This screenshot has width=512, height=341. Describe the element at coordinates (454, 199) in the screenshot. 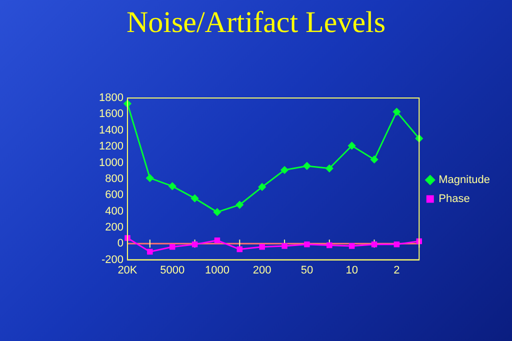

I see `legend-label: Phase` at that location.